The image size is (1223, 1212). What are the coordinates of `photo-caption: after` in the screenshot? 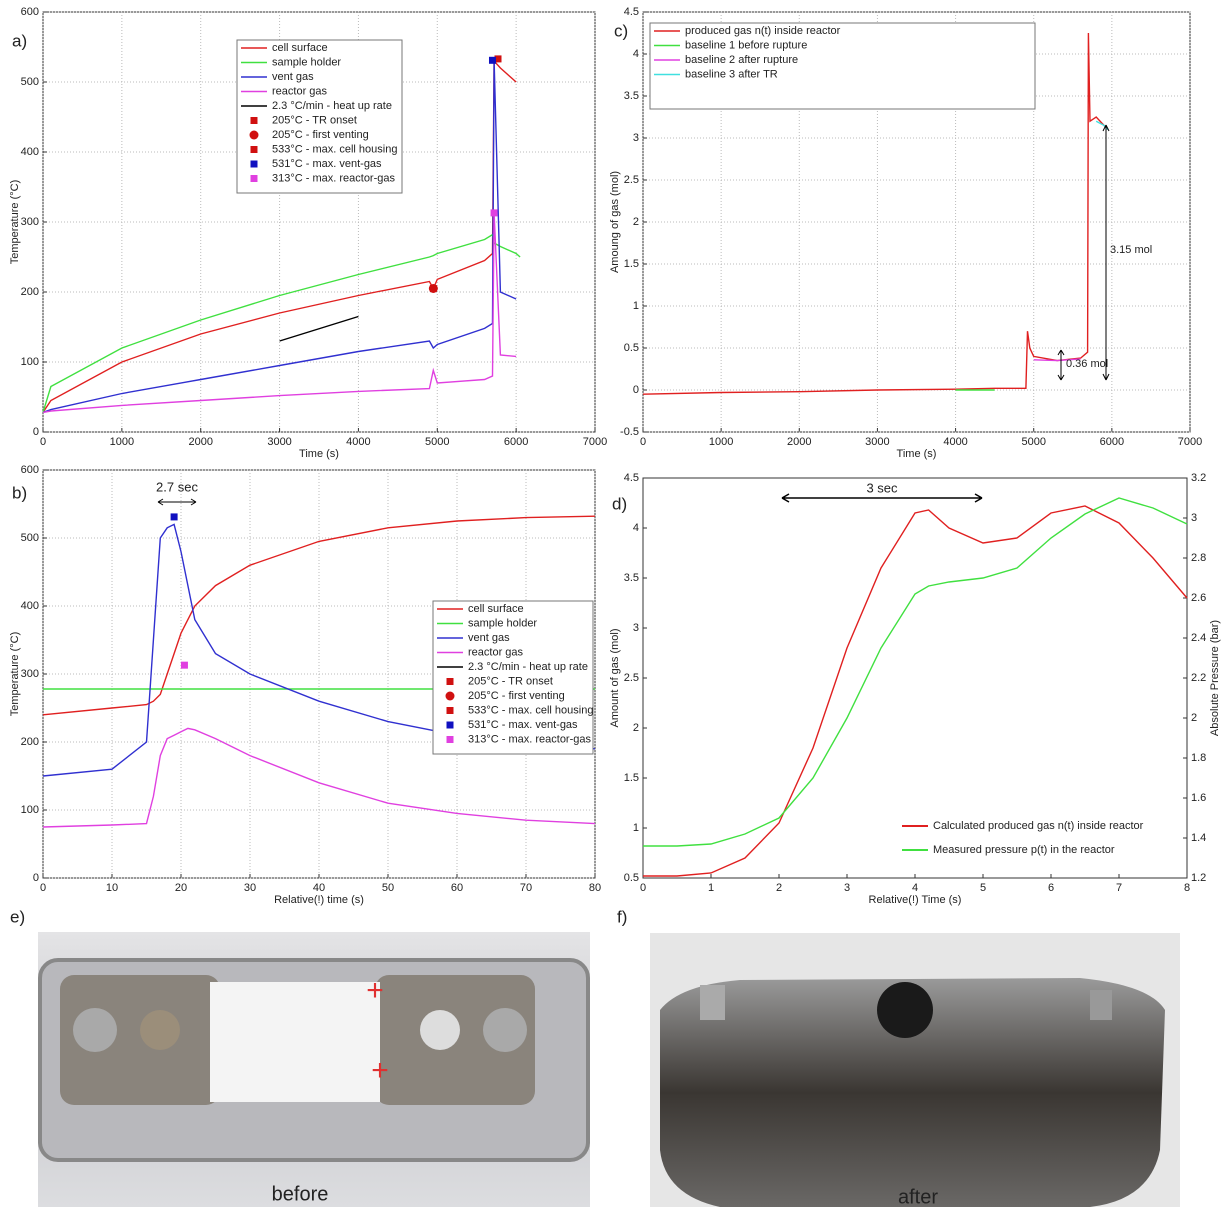 It's located at (918, 1196).